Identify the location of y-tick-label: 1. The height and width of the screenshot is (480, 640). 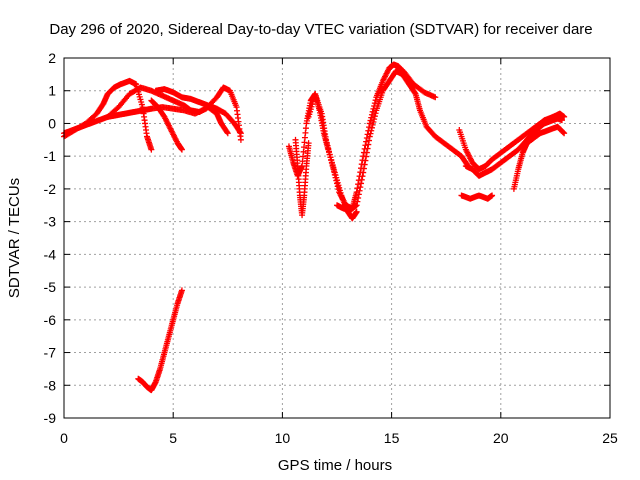
(52, 91).